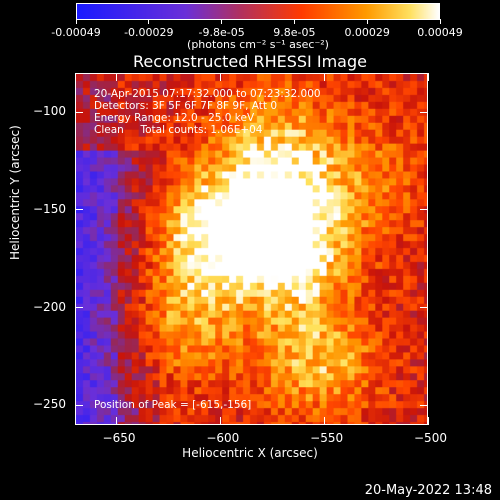 The height and width of the screenshot is (500, 500). I want to click on colorbar-tick-label: -9.8e-05, so click(221, 32).